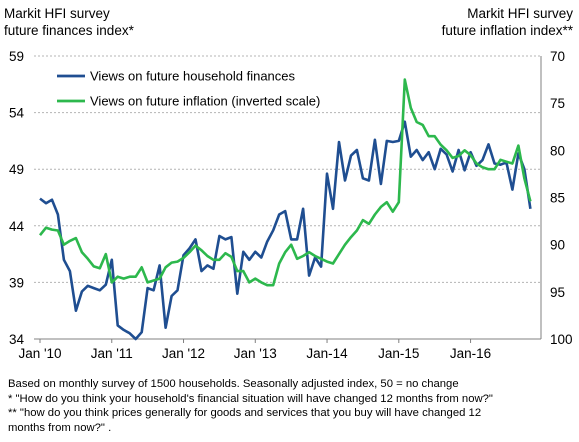  Describe the element at coordinates (507, 30) in the screenshot. I see `right-axis-title-line-2: future inflation index**` at that location.